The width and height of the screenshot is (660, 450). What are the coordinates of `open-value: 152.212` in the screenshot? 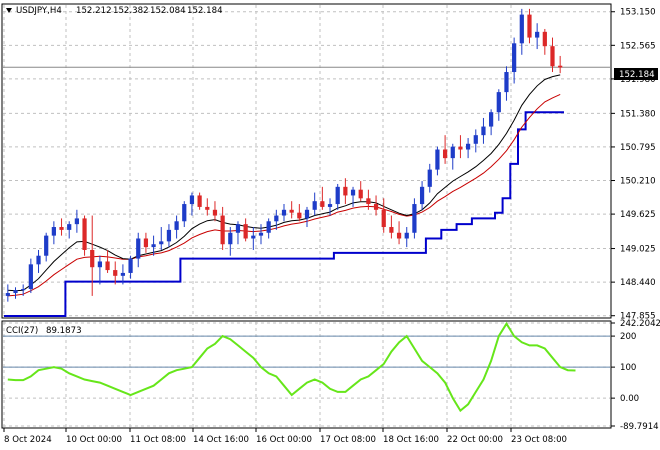 It's located at (94, 11).